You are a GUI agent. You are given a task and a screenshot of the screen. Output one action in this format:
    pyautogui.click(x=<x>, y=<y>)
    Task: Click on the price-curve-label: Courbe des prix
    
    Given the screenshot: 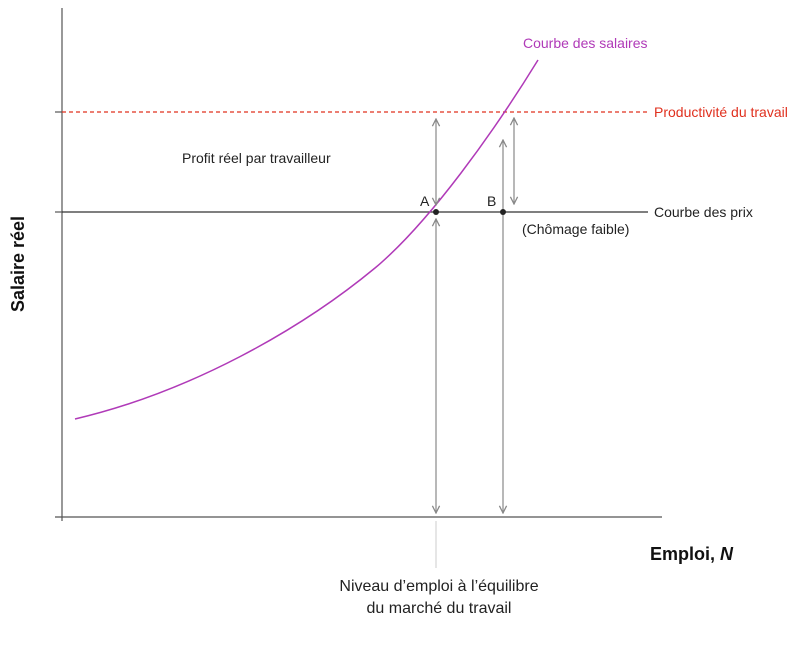 What is the action you would take?
    pyautogui.click(x=703, y=212)
    